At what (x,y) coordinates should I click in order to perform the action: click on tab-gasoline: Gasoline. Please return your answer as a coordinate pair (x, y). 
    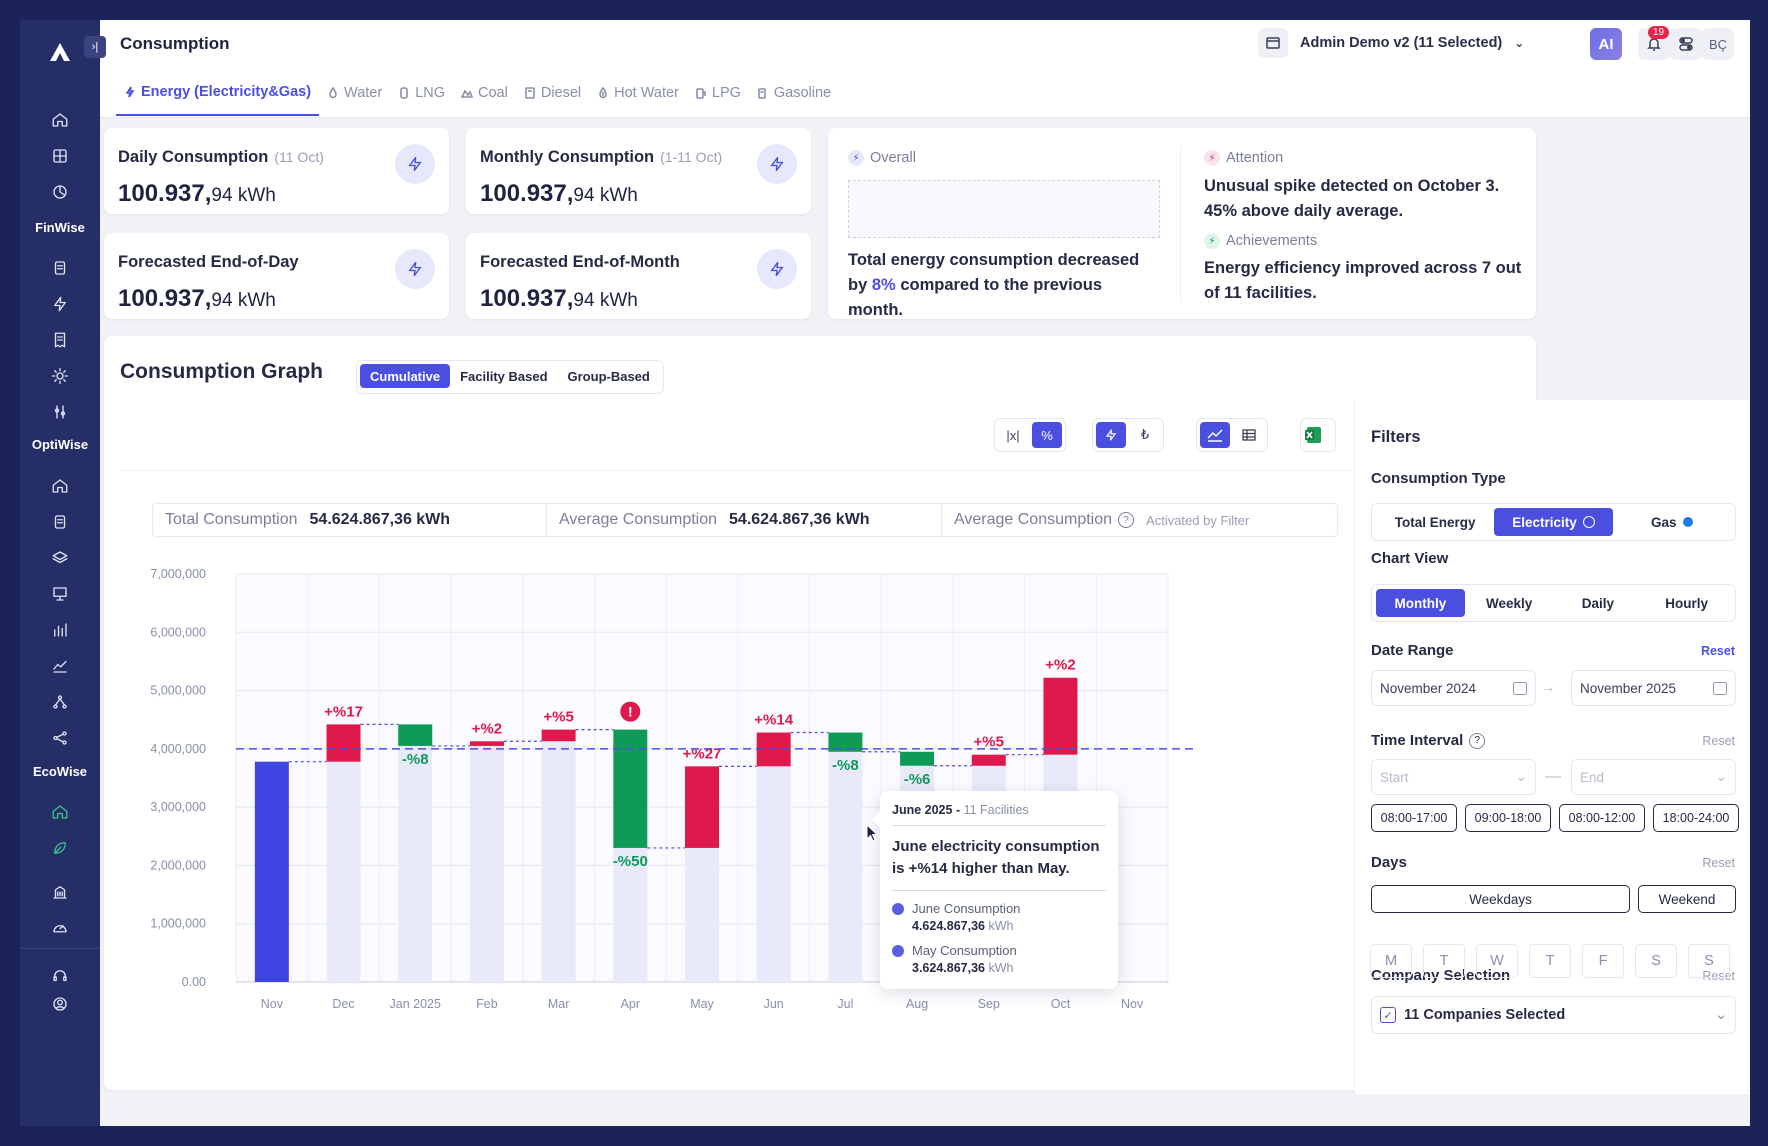
    Looking at the image, I should click on (794, 93).